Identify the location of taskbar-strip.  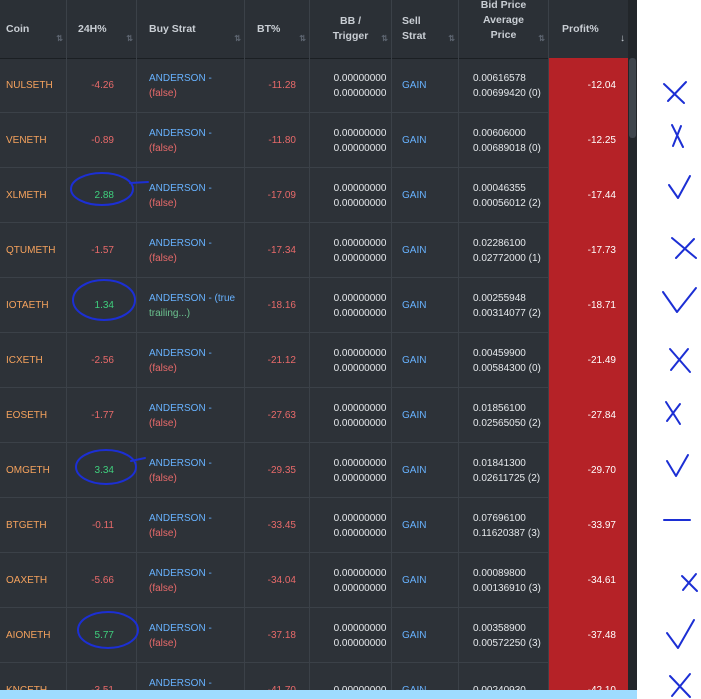
(318, 694).